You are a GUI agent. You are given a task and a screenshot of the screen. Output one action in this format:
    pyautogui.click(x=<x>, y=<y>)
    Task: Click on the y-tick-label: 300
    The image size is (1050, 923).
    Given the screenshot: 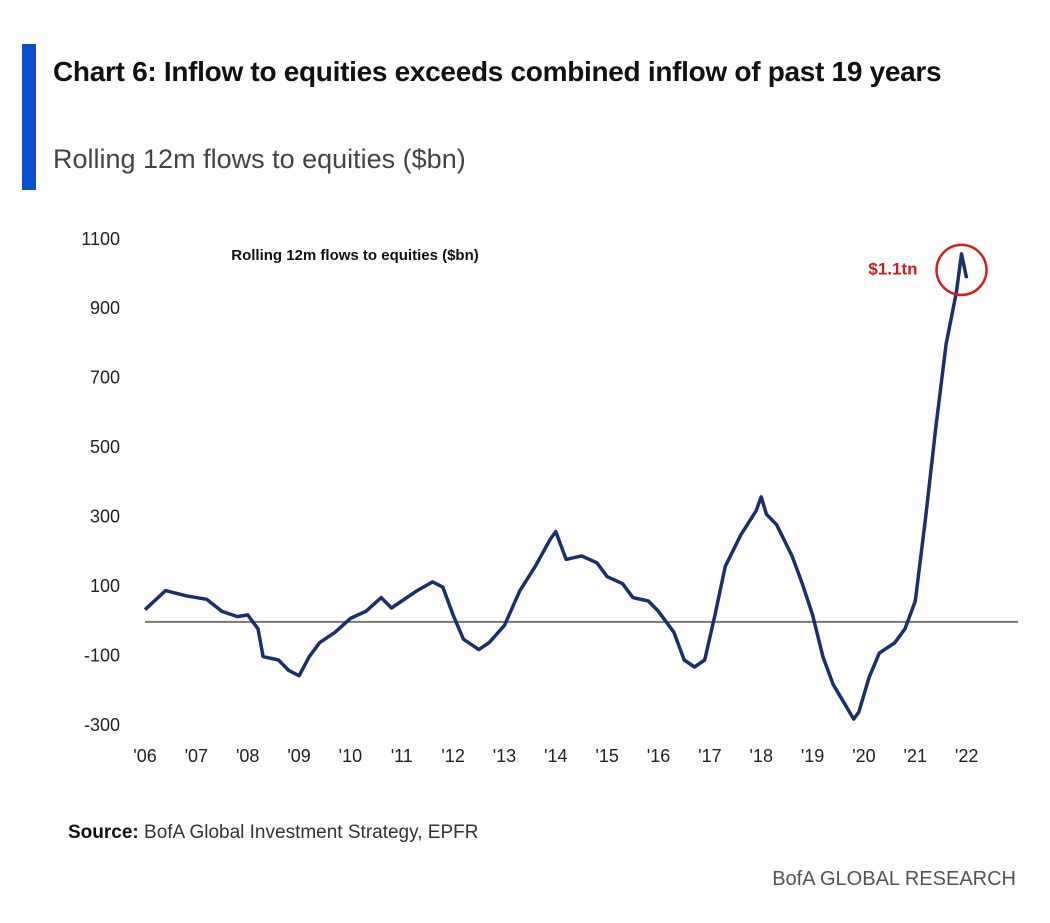 What is the action you would take?
    pyautogui.click(x=105, y=516)
    